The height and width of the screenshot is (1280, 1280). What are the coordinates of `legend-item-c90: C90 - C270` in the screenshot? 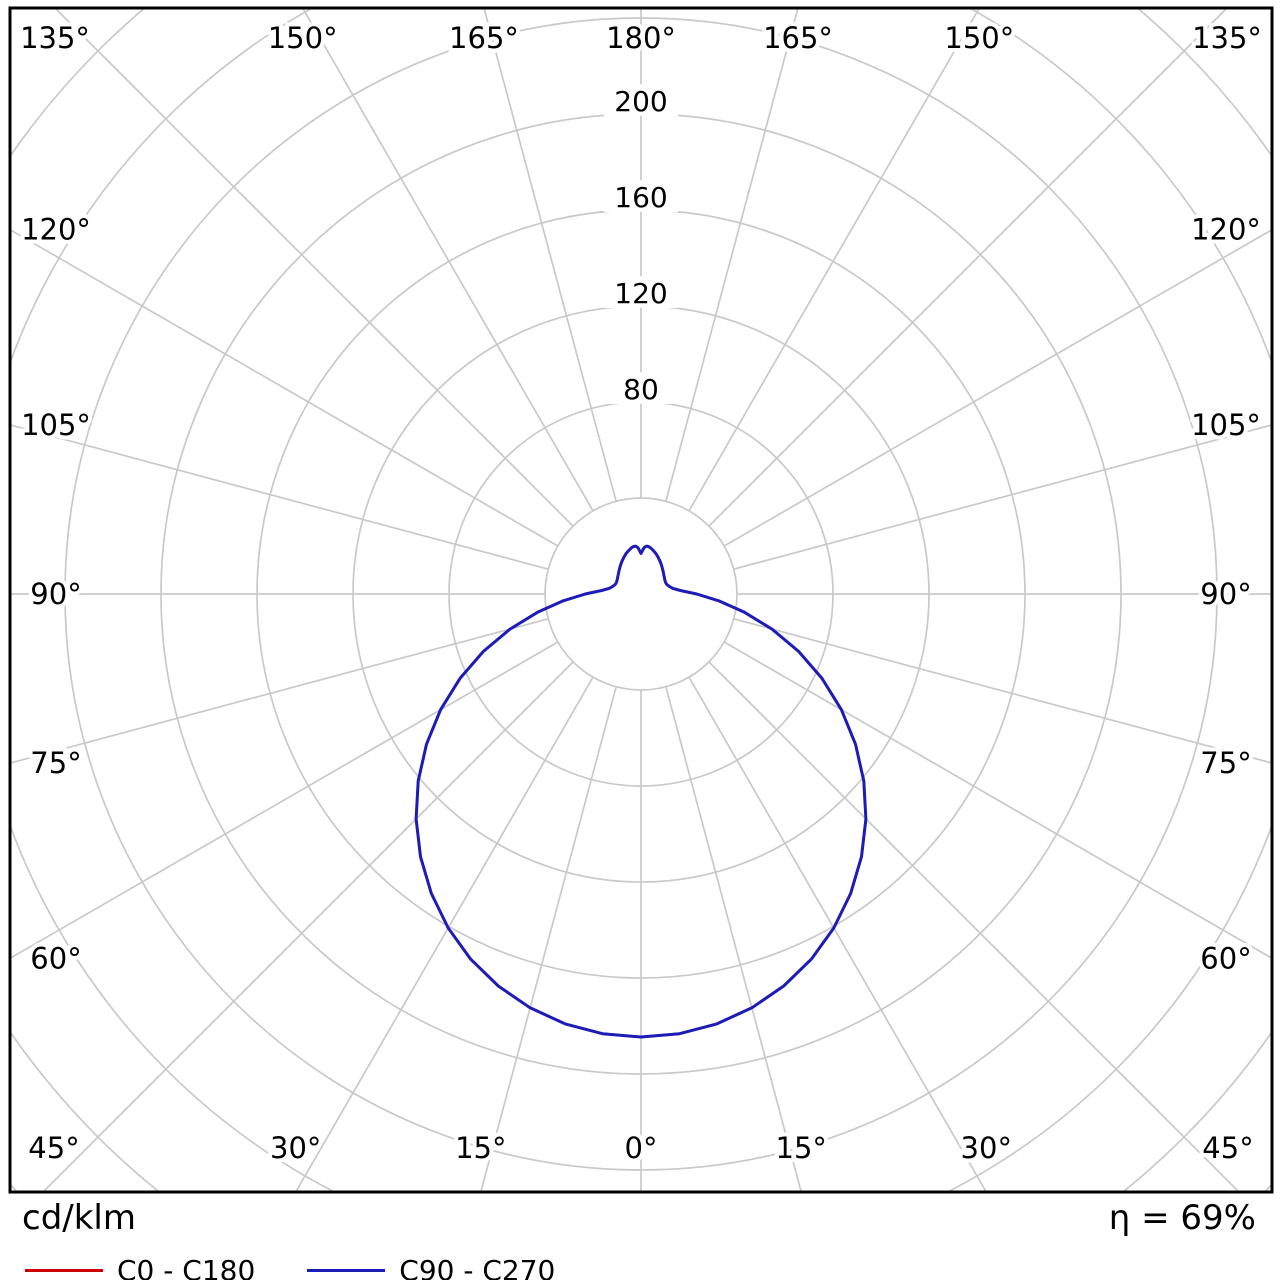 It's located at (431, 1267).